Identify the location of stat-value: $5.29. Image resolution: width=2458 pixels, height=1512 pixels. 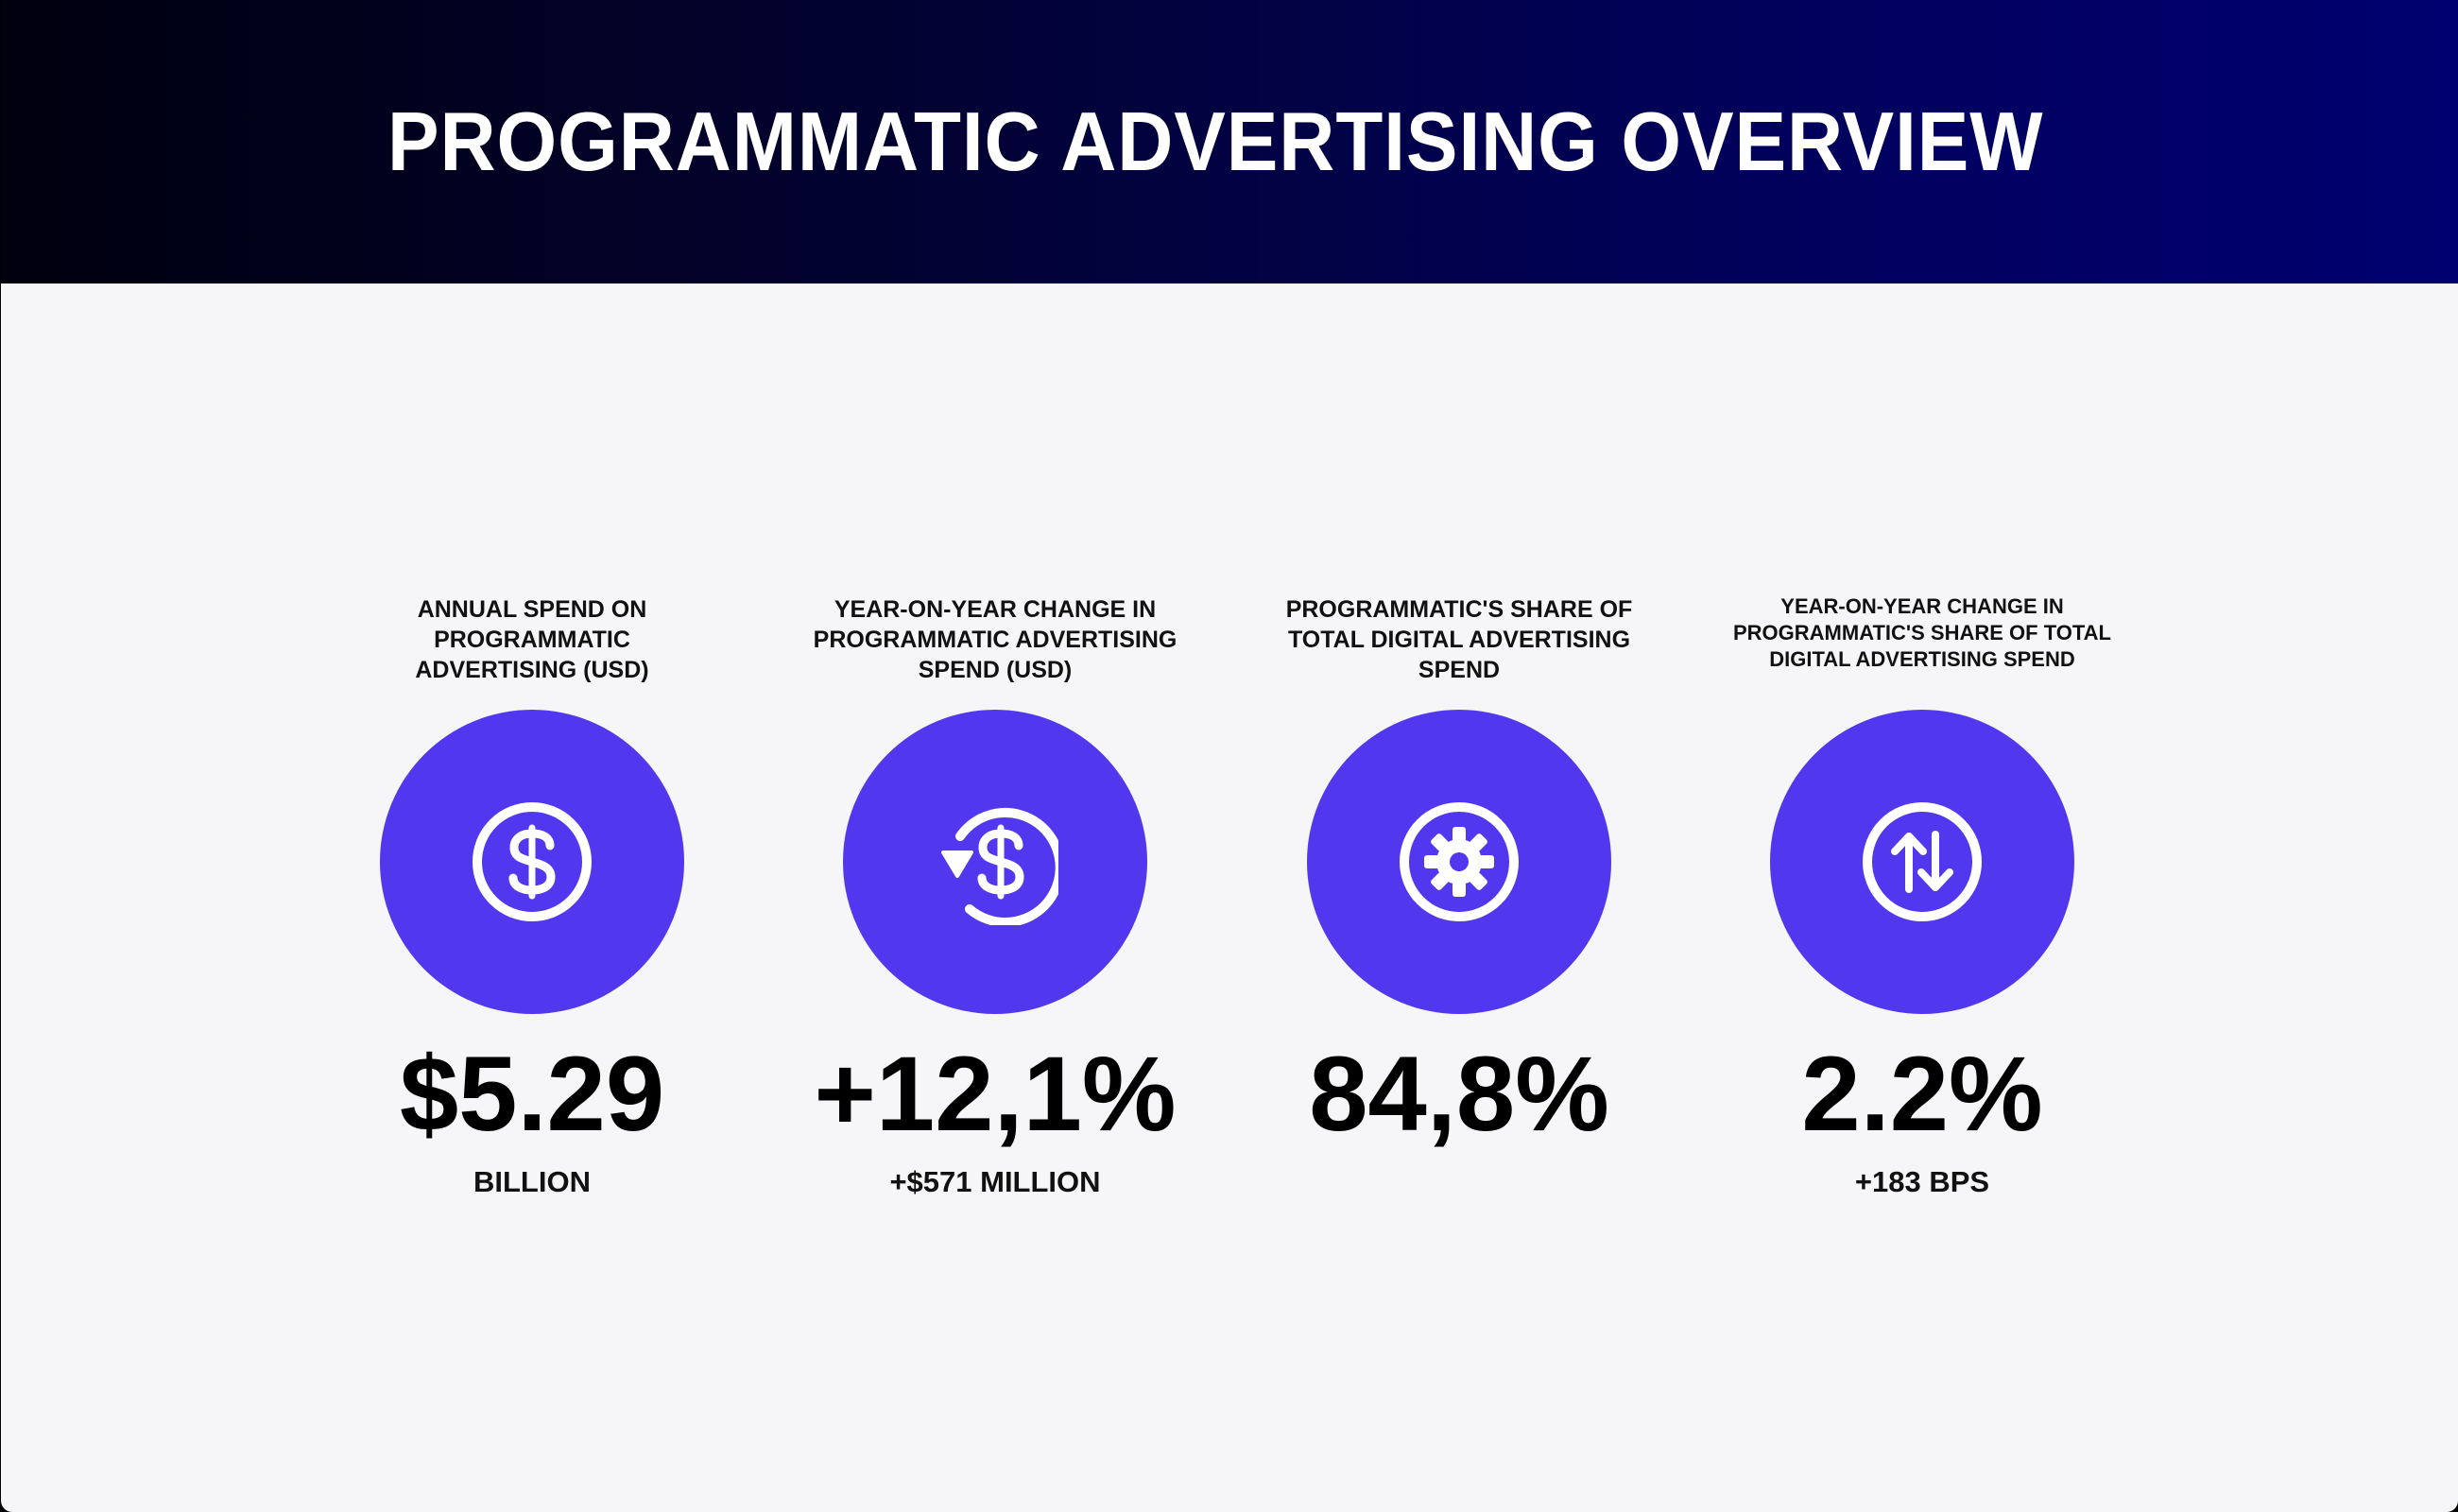
(532, 1094).